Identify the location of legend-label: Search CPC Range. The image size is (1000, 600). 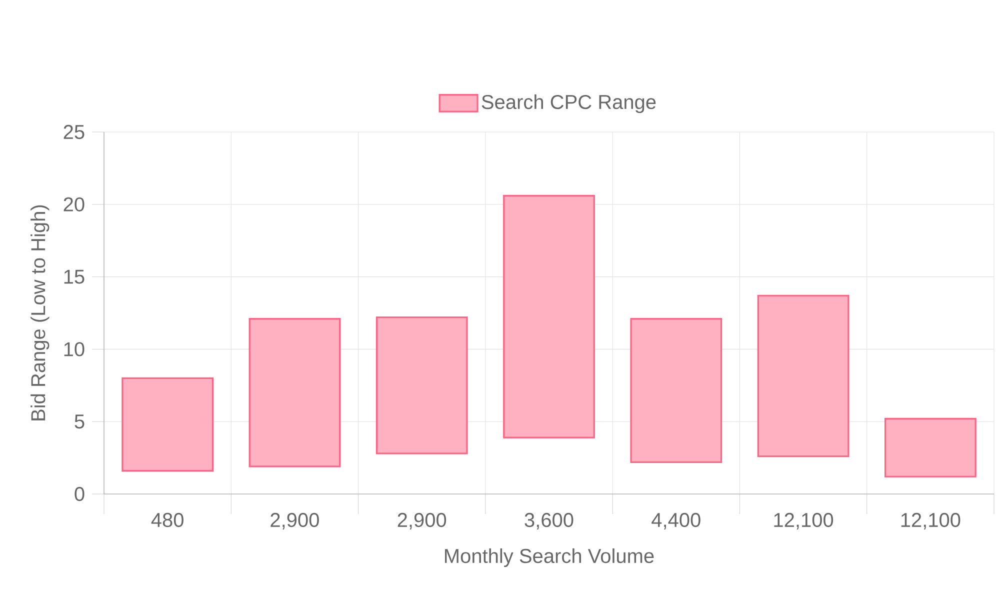
(569, 104).